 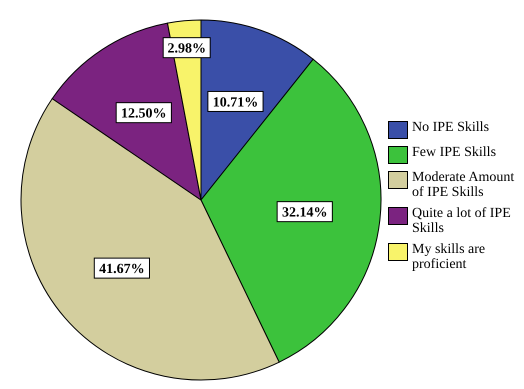 I want to click on legend-label: Few IPE Skills, so click(x=454, y=152).